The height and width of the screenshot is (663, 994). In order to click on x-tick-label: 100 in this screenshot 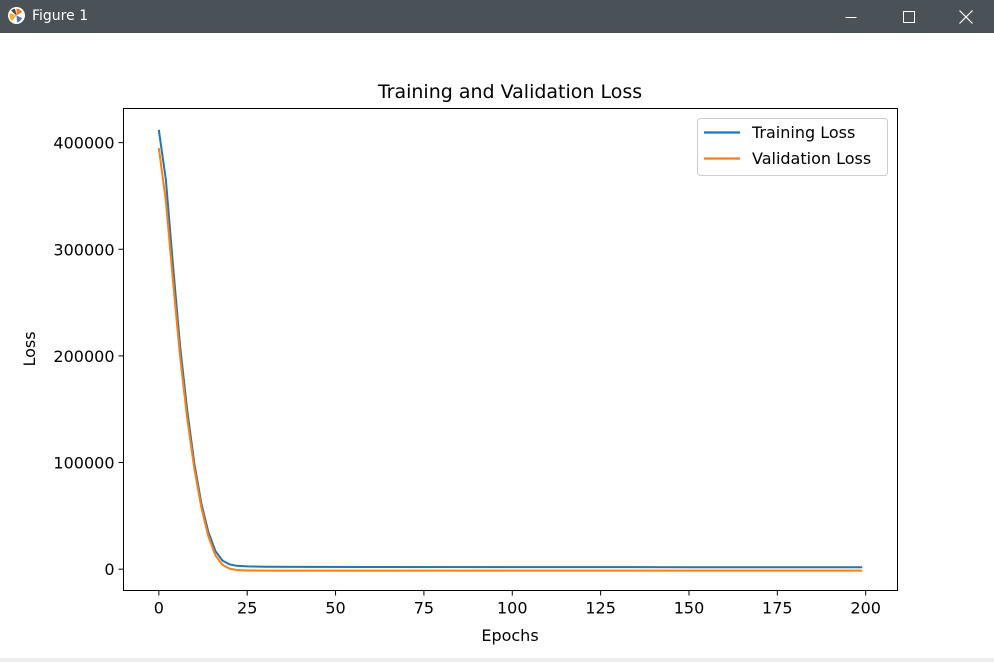, I will do `click(512, 608)`.